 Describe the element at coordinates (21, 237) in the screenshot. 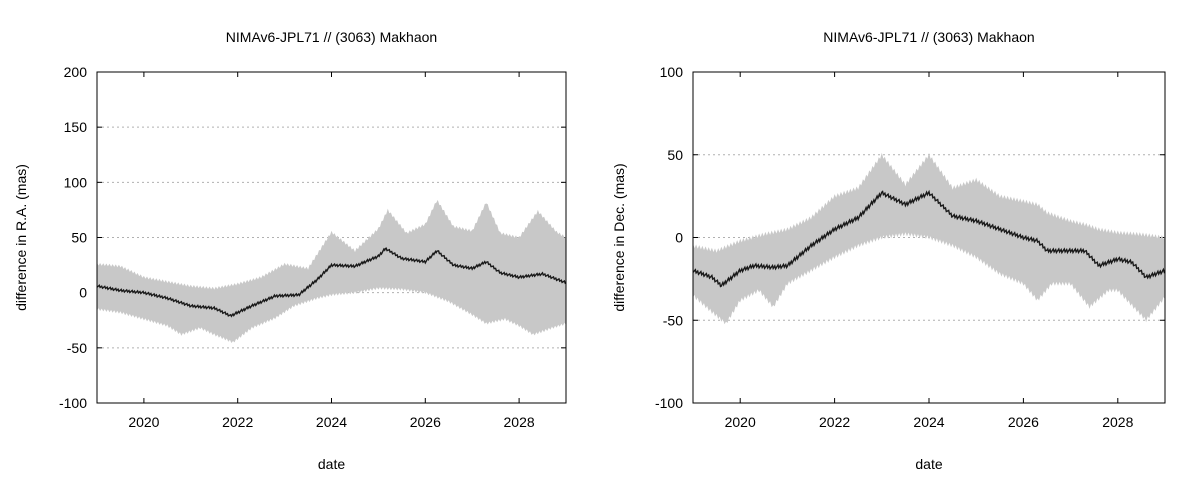

I see `y-axis-label: difference in R.A. (mas)` at that location.